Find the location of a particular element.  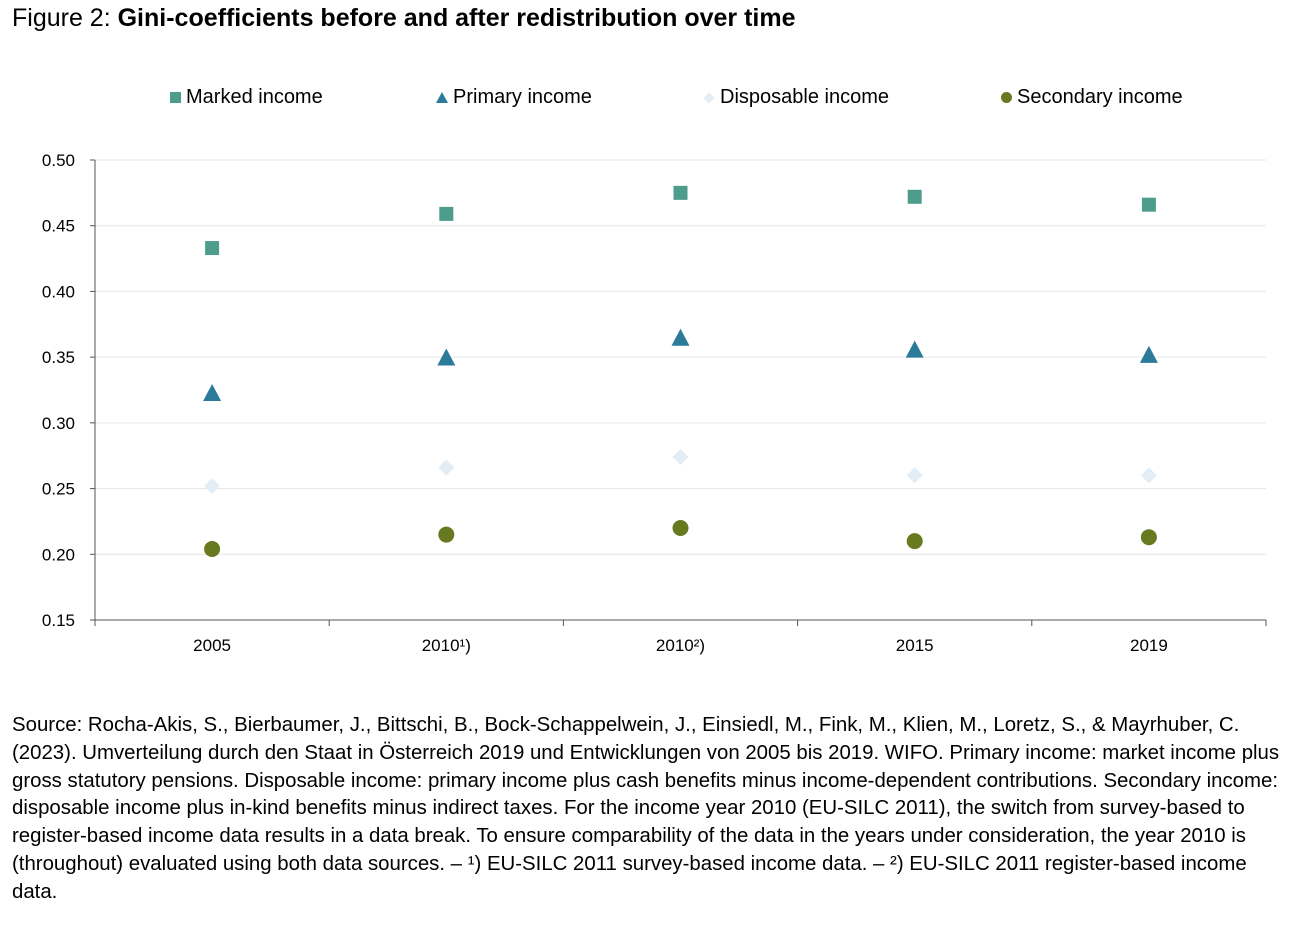

y-axis: 0.50 0.45 0.40 0.35 0.30 0.25 0.20 0.15 is located at coordinates (69, 390).